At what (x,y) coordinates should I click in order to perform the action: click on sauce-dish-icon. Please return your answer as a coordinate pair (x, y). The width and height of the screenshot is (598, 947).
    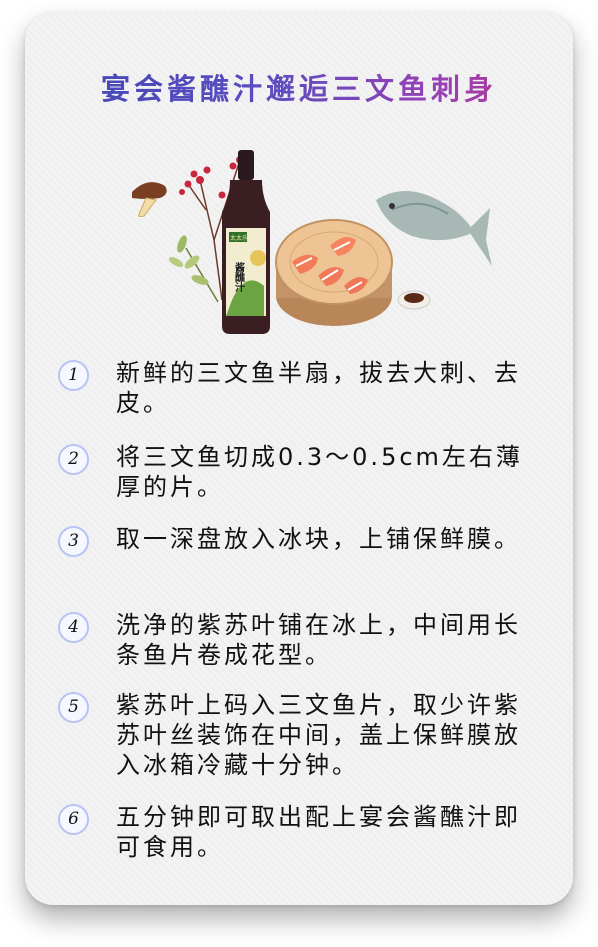
    Looking at the image, I should click on (414, 300).